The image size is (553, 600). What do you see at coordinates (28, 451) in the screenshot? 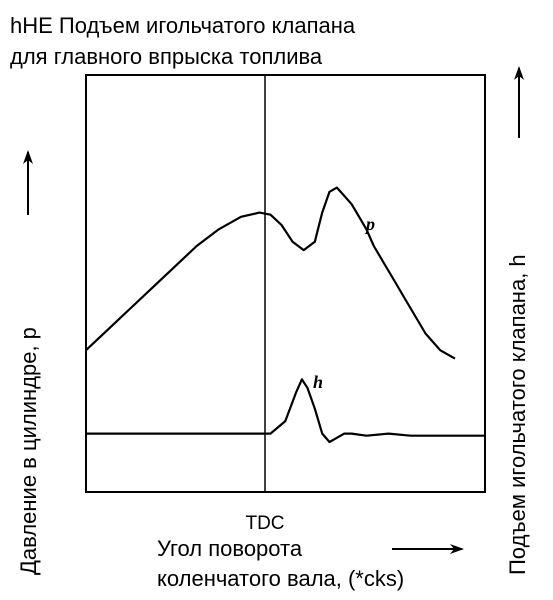
I see `y-axis-label-left: Давление в цилиндре, p` at bounding box center [28, 451].